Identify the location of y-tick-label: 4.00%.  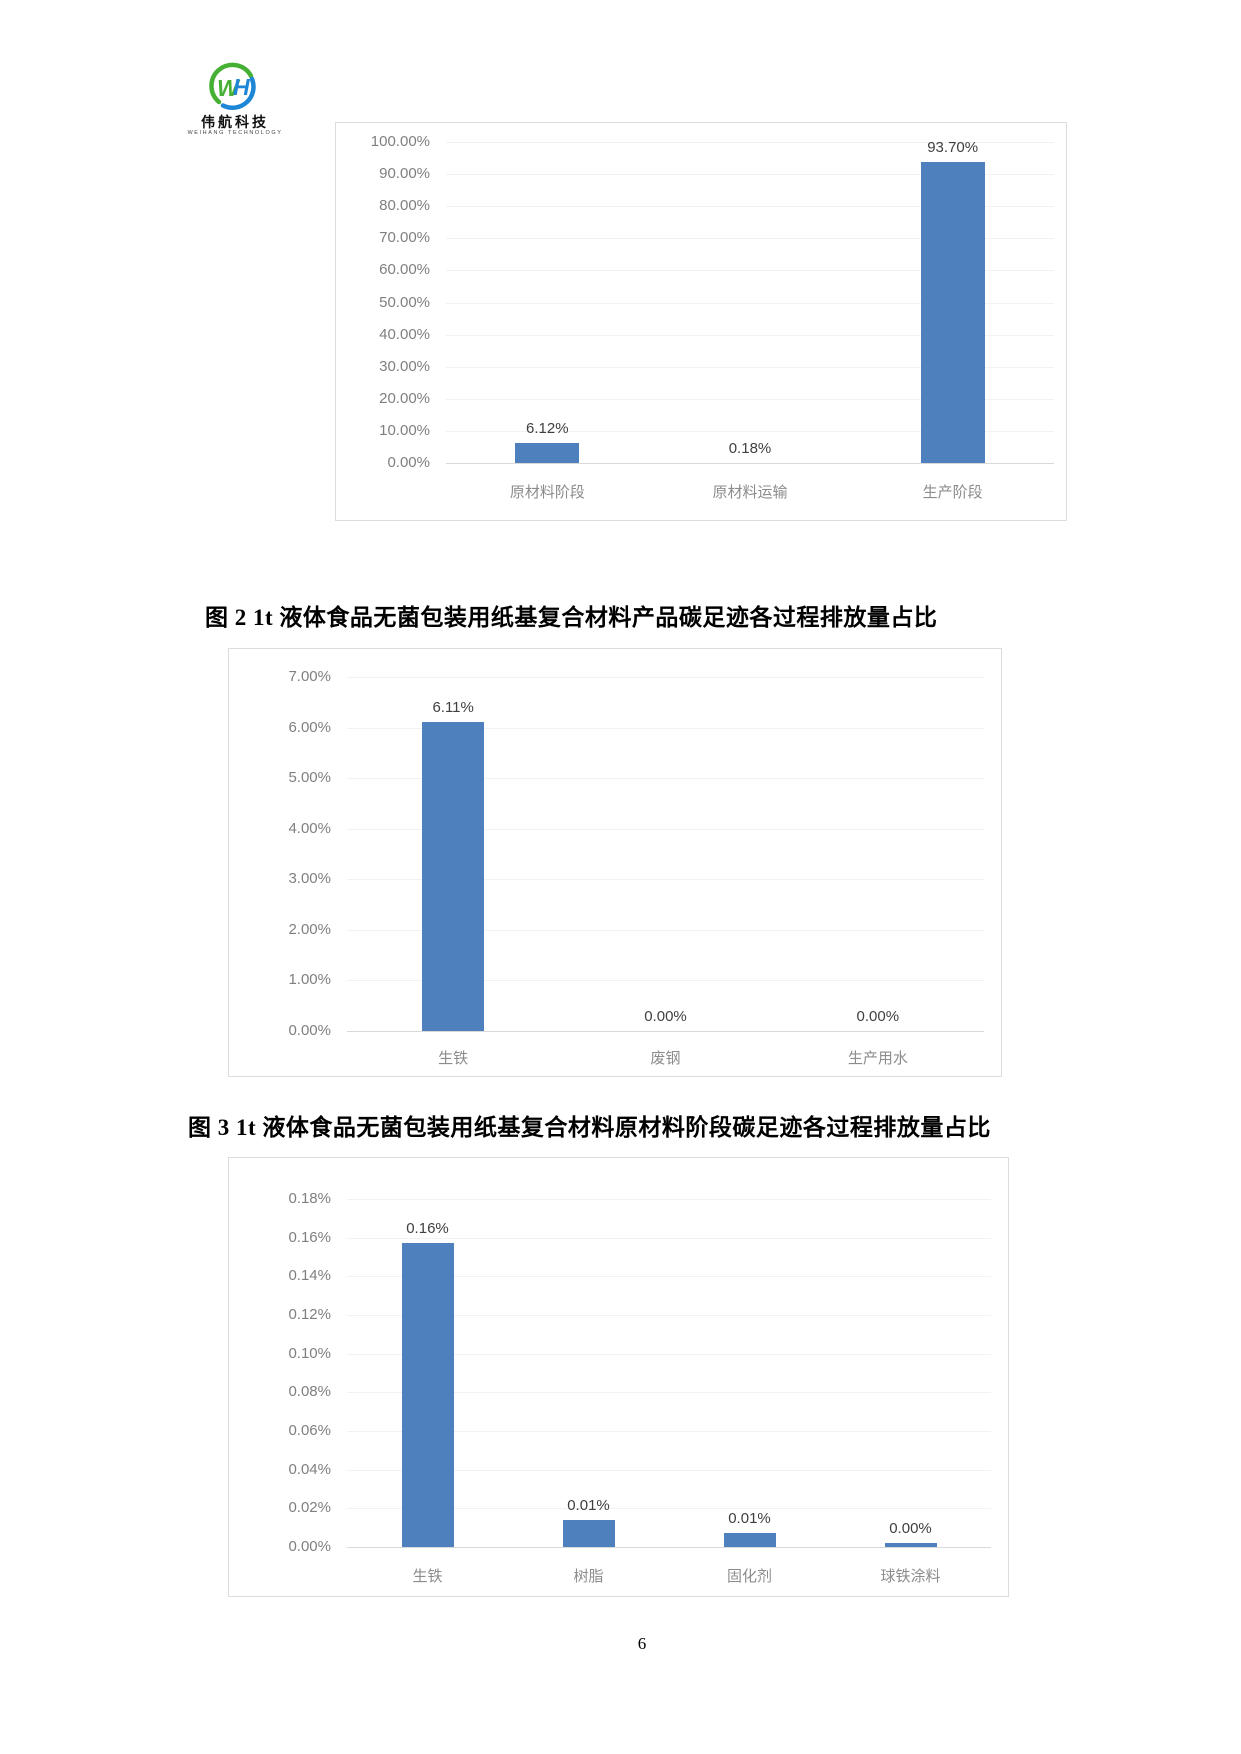
(309, 828).